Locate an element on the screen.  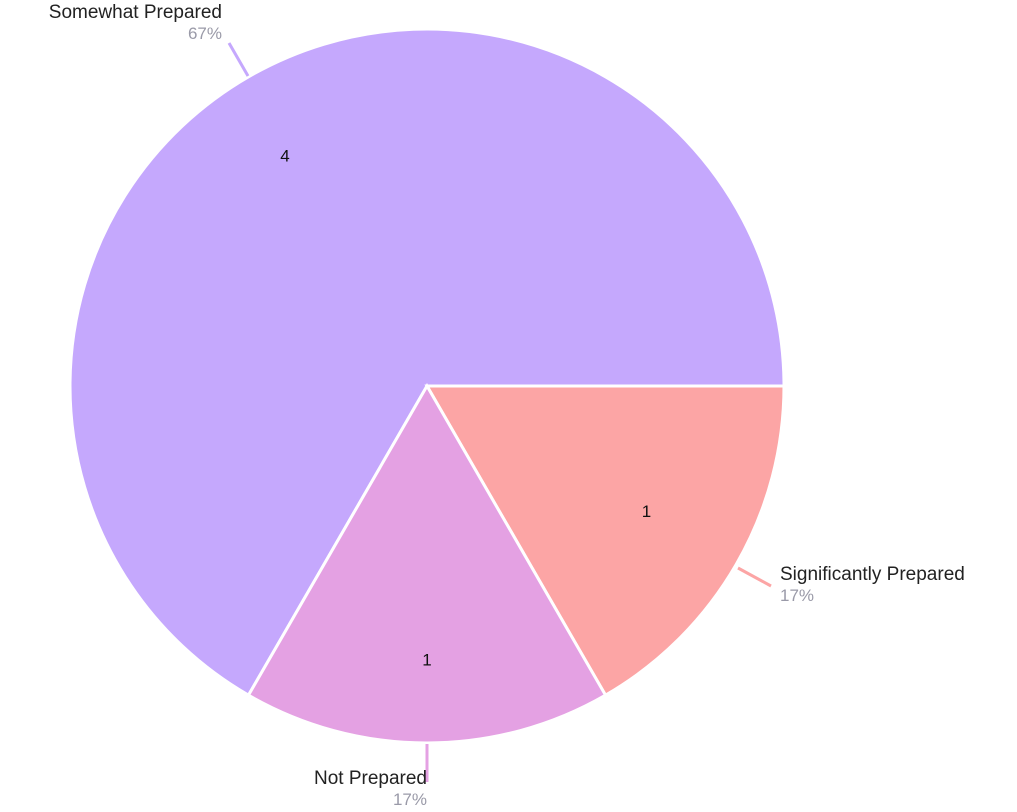
slice-count-label-not-prepared: 1 is located at coordinates (426, 659).